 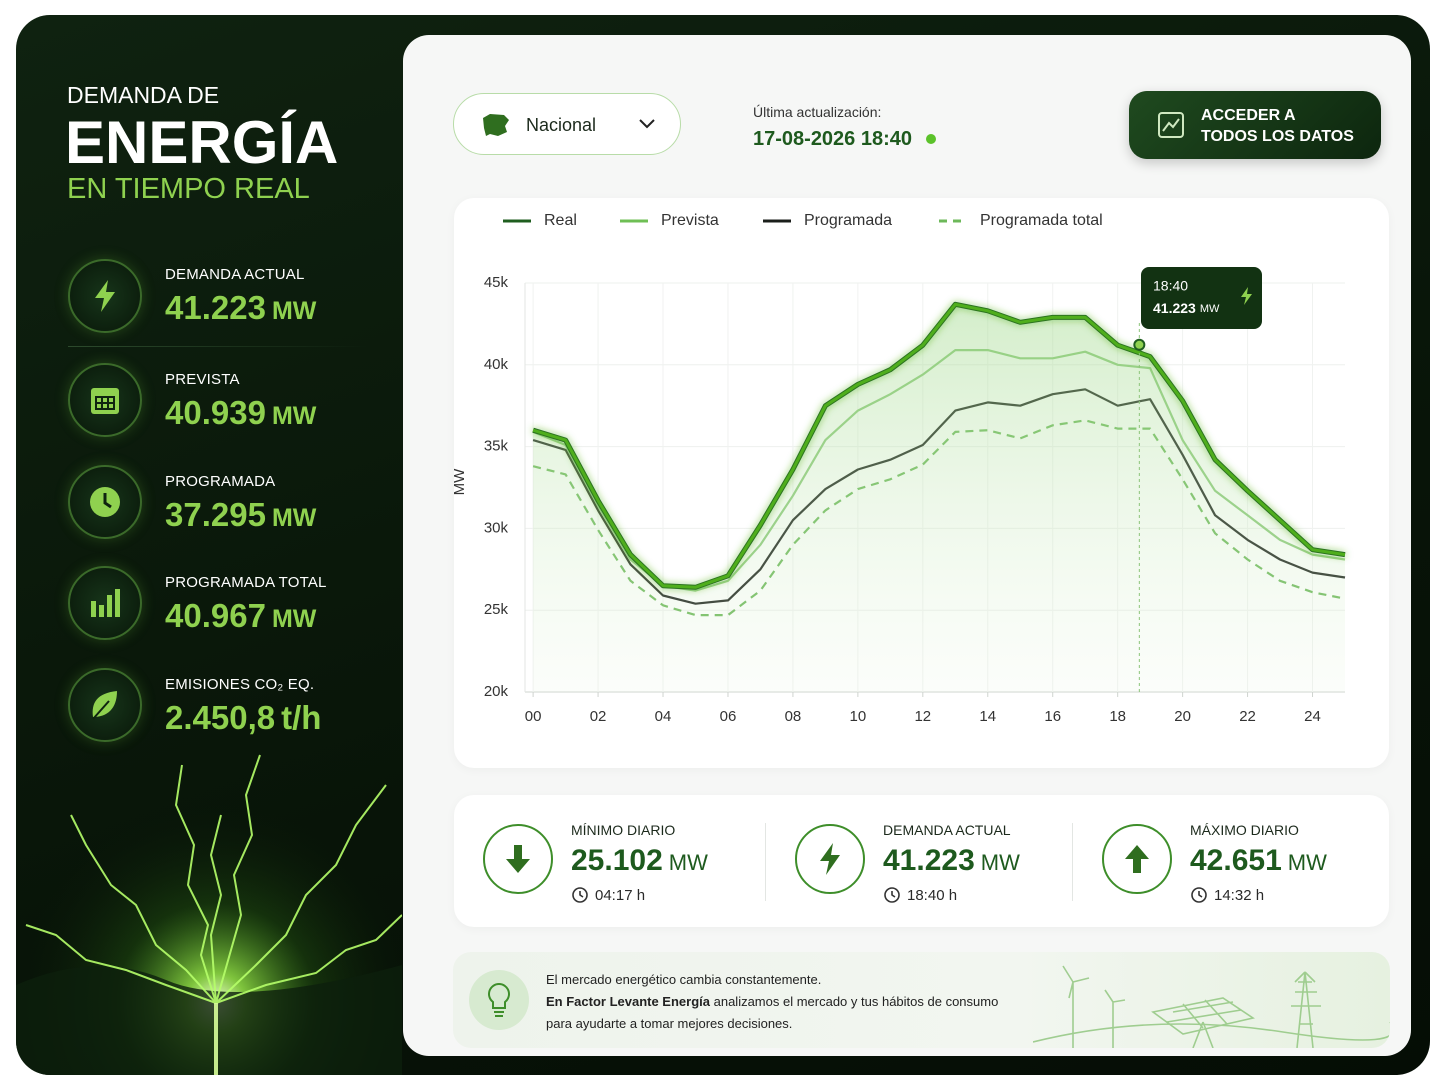 I want to click on button-text: ACCEDER A, so click(x=1248, y=115).